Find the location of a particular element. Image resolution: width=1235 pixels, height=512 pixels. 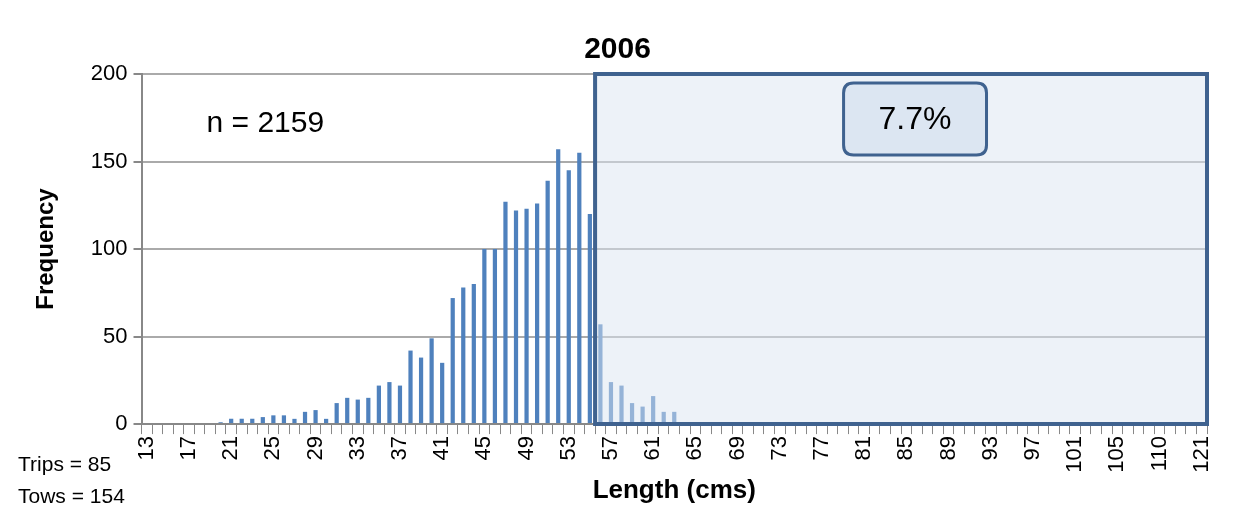

x-tick-label: 81 is located at coordinates (863, 448).